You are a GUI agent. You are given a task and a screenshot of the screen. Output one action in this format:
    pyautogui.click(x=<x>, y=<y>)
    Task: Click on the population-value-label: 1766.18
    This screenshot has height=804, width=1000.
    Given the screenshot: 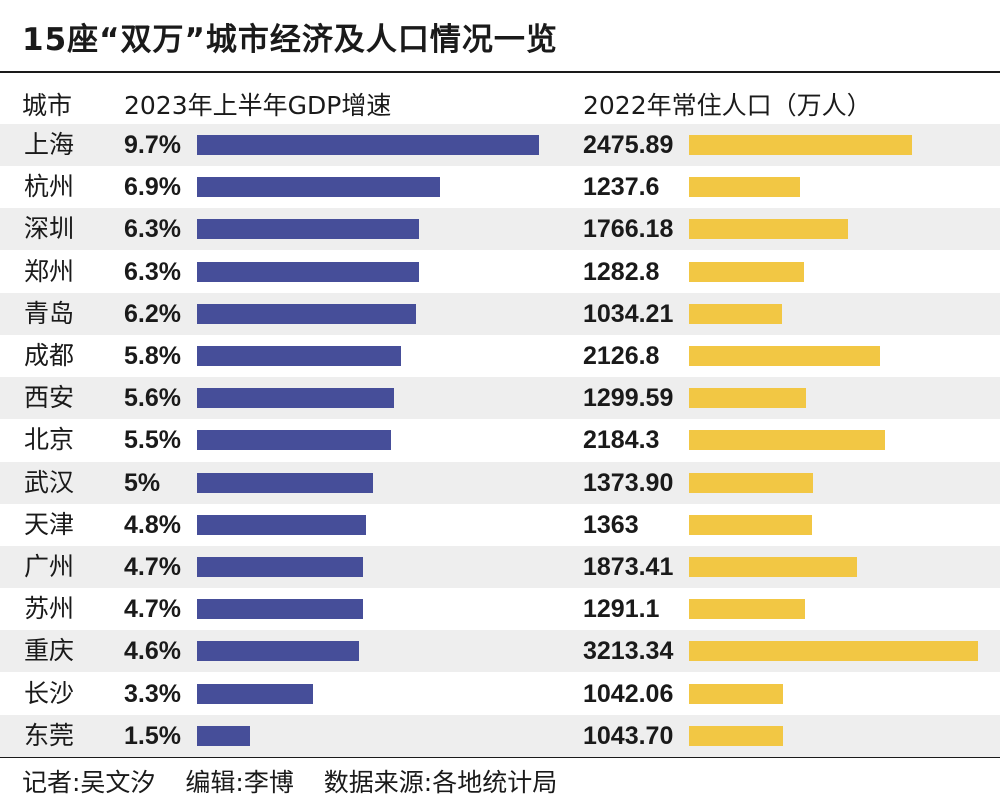 What is the action you would take?
    pyautogui.click(x=628, y=229)
    